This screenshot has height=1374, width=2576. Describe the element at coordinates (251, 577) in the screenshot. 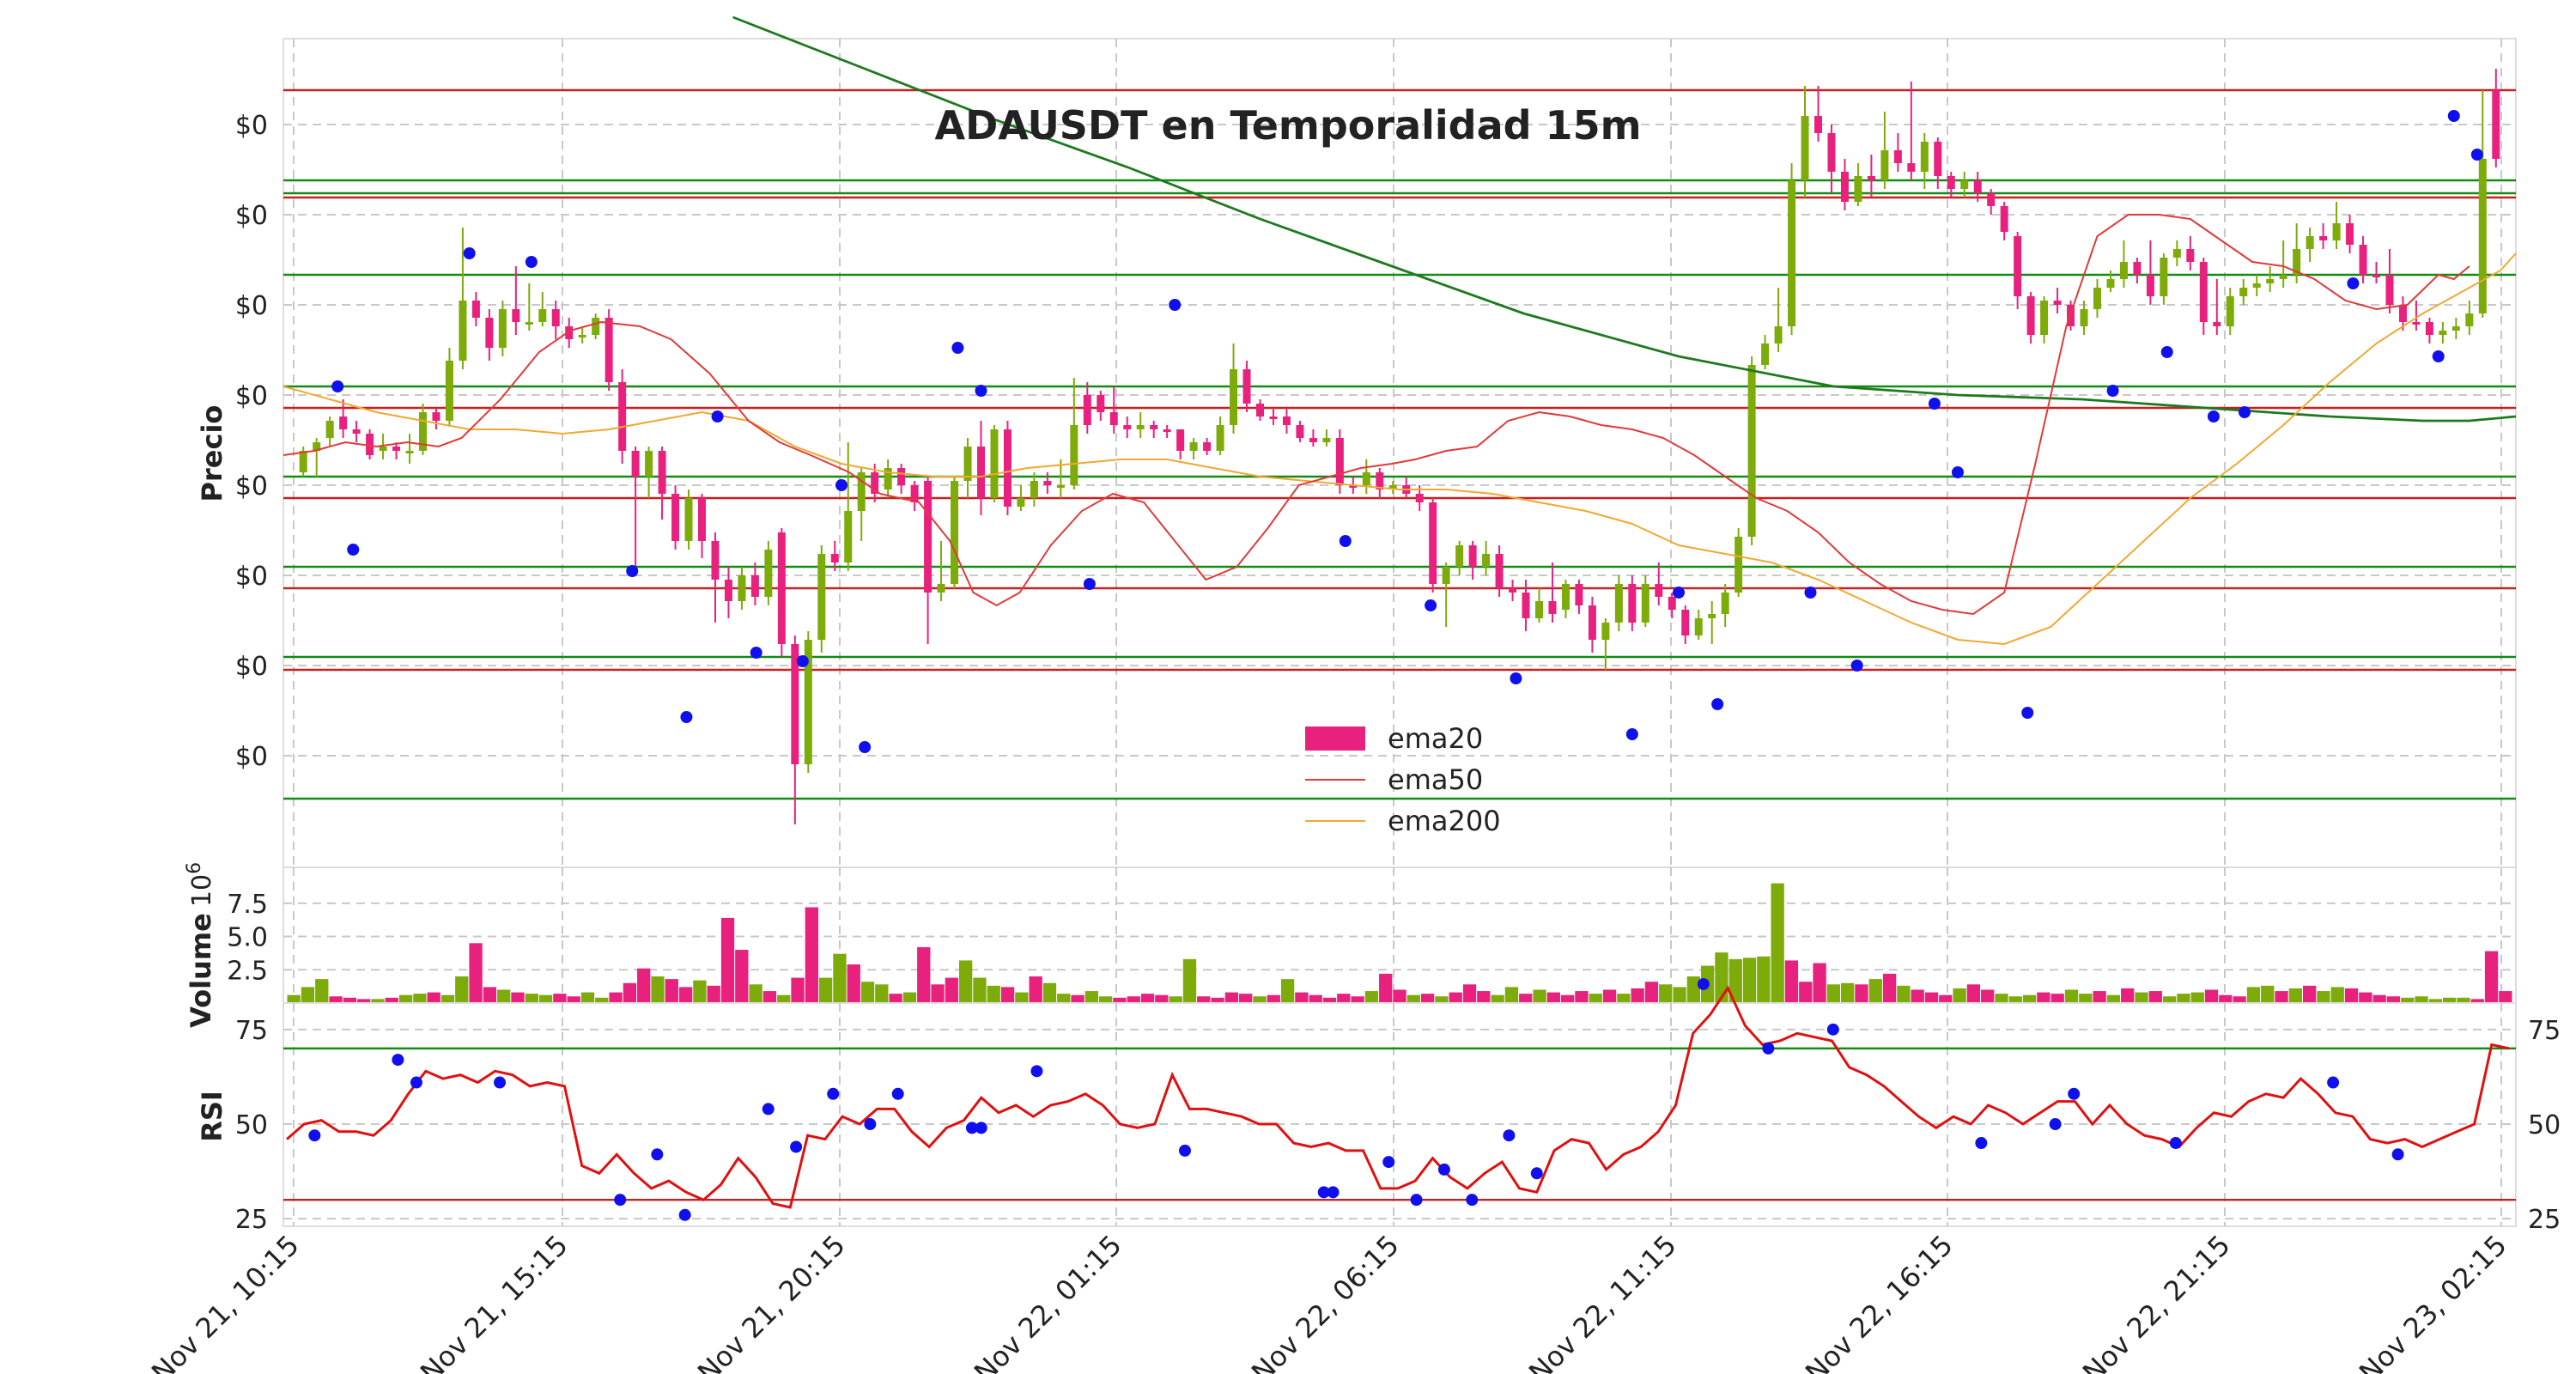

I see `price-tick-label: $0` at that location.